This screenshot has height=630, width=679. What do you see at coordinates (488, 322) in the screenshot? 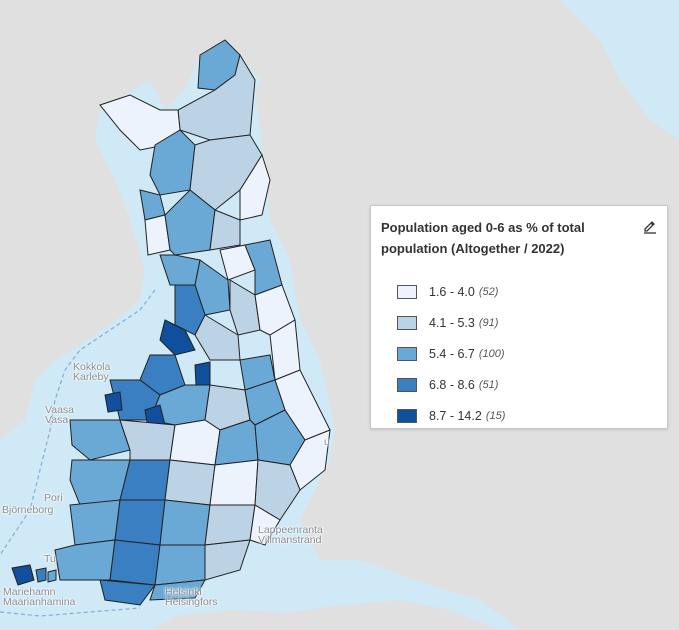
I see `legend-count: (91)` at bounding box center [488, 322].